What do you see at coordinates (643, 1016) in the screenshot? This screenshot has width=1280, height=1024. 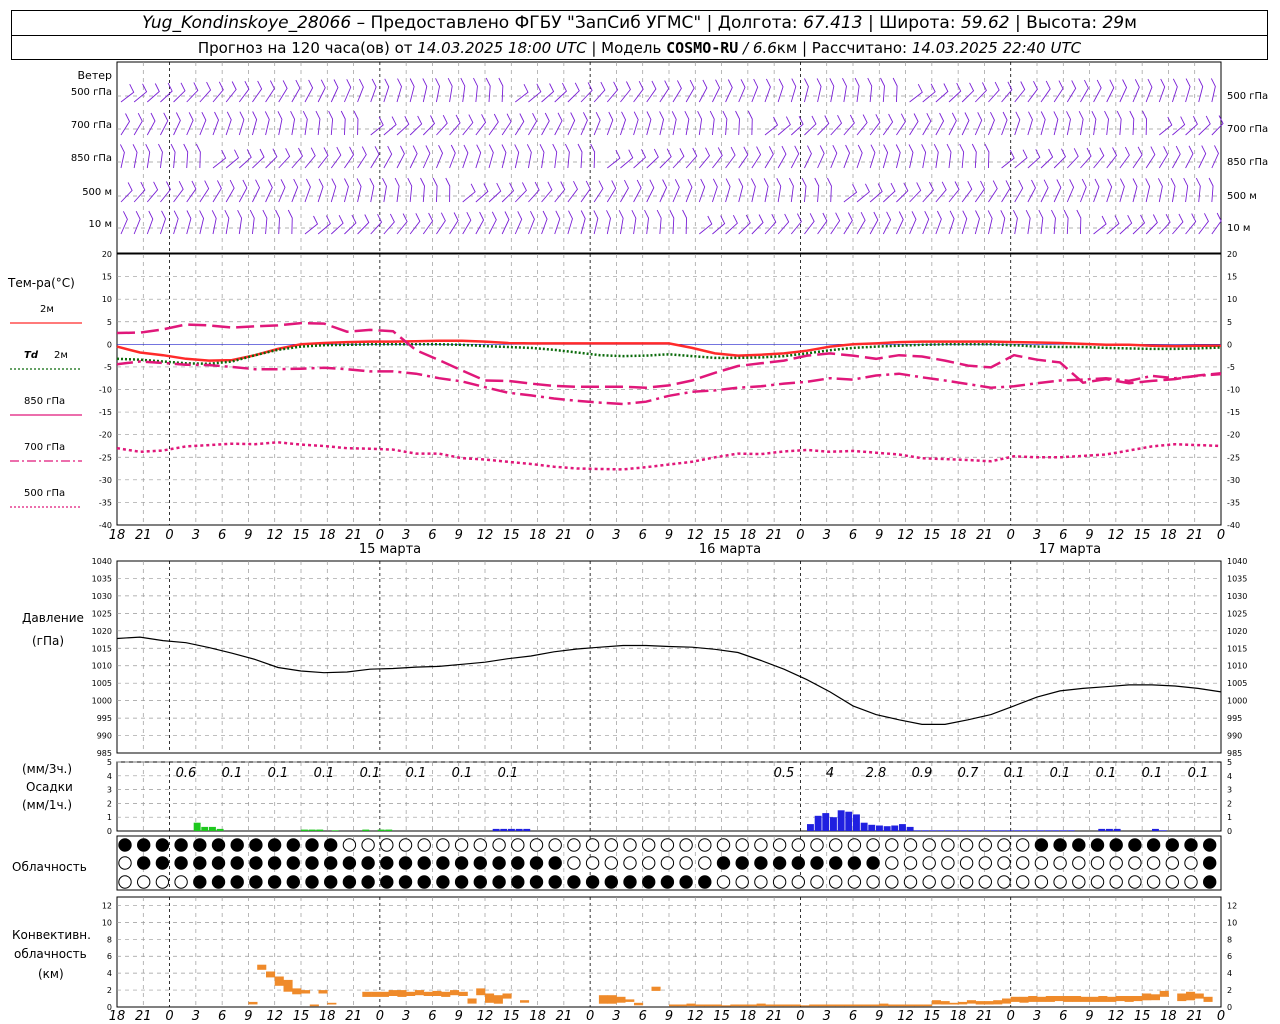 I see `time-tick: 6` at bounding box center [643, 1016].